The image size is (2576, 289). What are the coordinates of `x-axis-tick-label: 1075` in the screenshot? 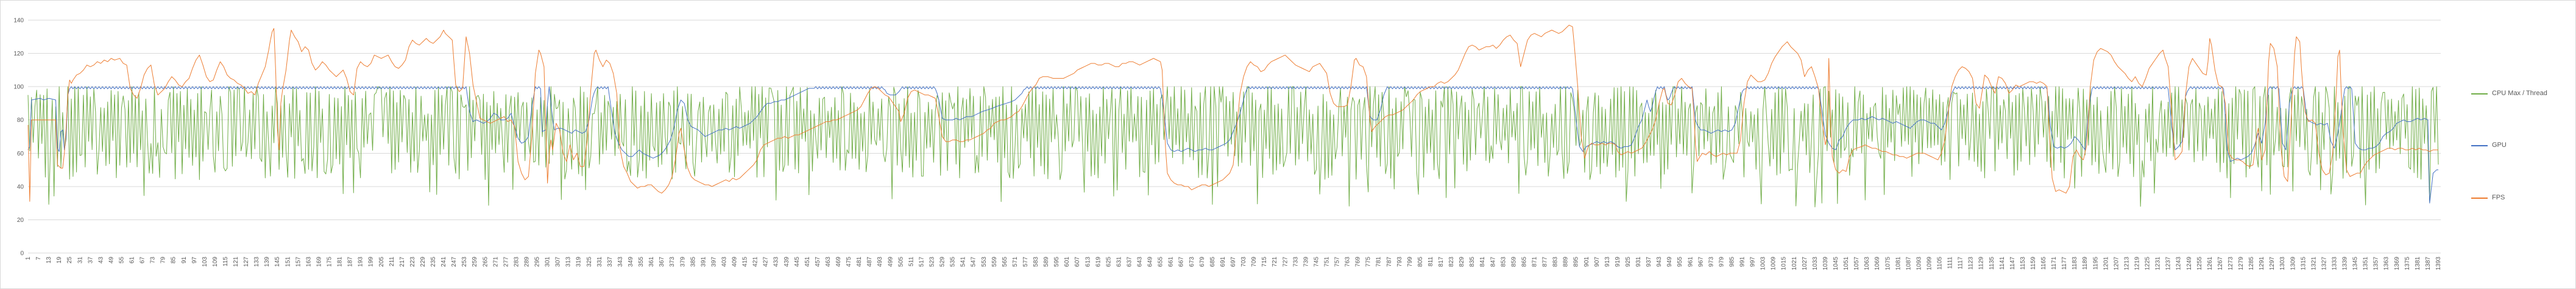 It's located at (1887, 264).